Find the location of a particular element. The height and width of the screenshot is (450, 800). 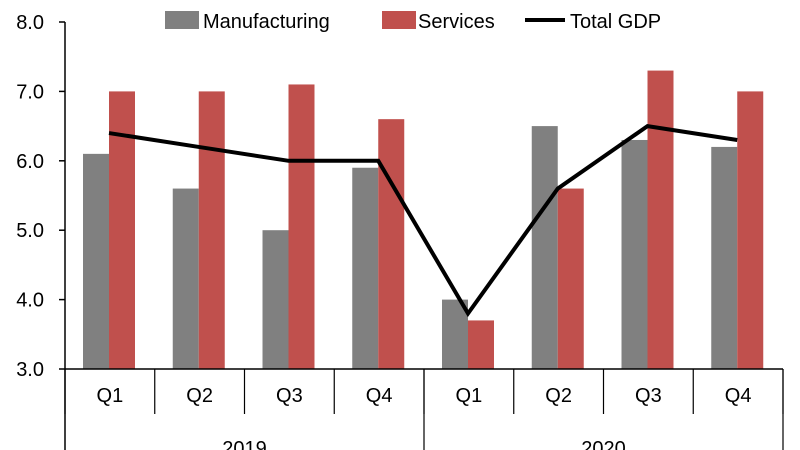

y-tick-label: 6.0 is located at coordinates (30, 162).